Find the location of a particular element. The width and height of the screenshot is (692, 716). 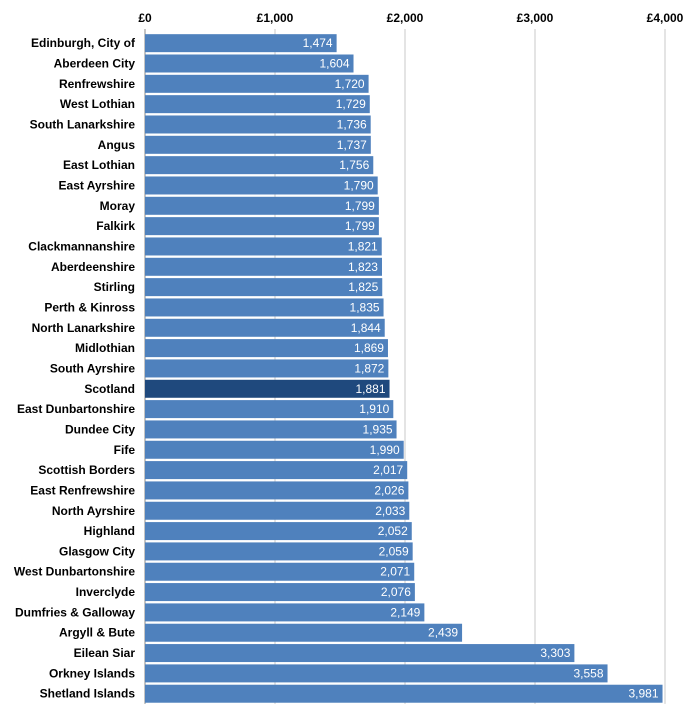

category-label: Orkney Islands is located at coordinates (92, 673).